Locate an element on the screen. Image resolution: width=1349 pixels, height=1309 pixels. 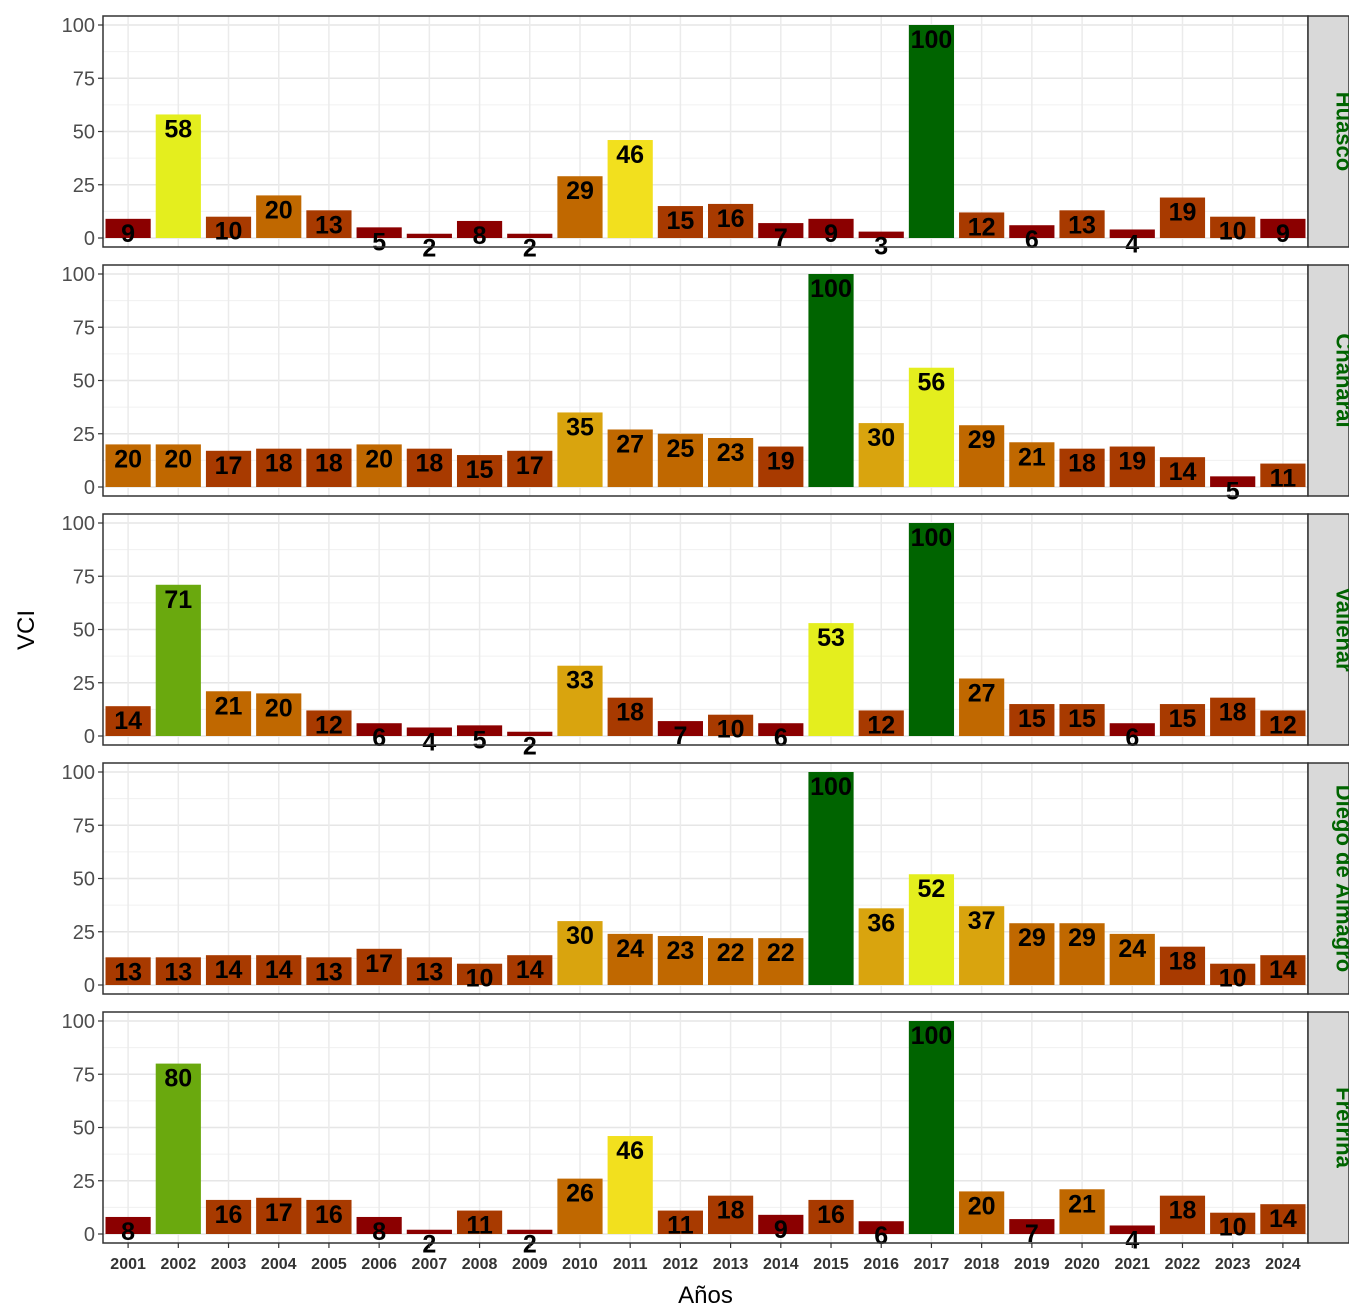
strip-background is located at coordinates (1328, 629).